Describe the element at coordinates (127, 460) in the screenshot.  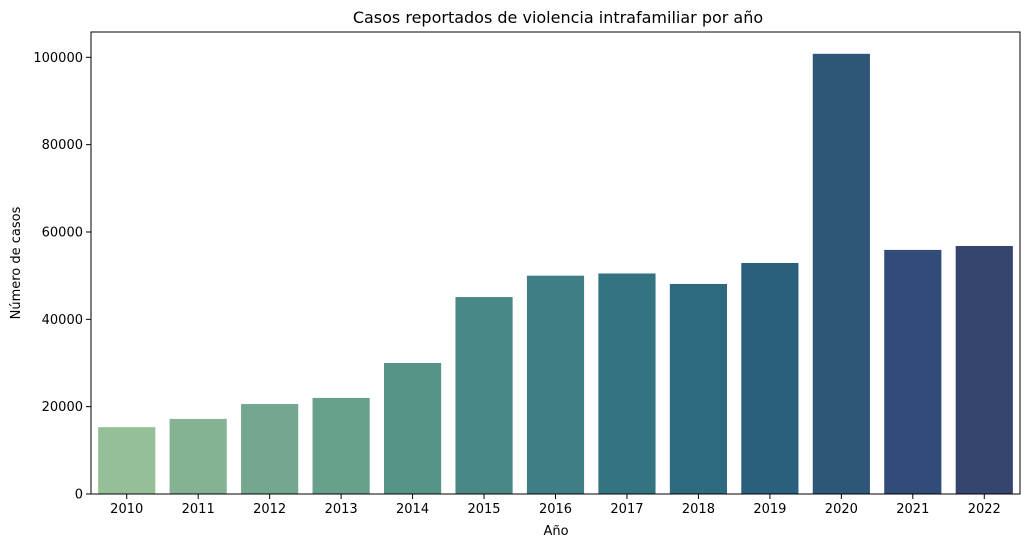
I see `bar-2010` at that location.